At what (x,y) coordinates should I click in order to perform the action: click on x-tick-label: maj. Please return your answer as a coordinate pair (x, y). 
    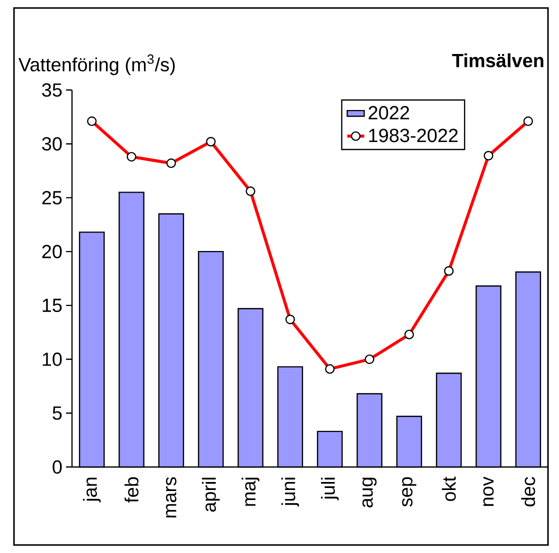
    Looking at the image, I should click on (251, 492).